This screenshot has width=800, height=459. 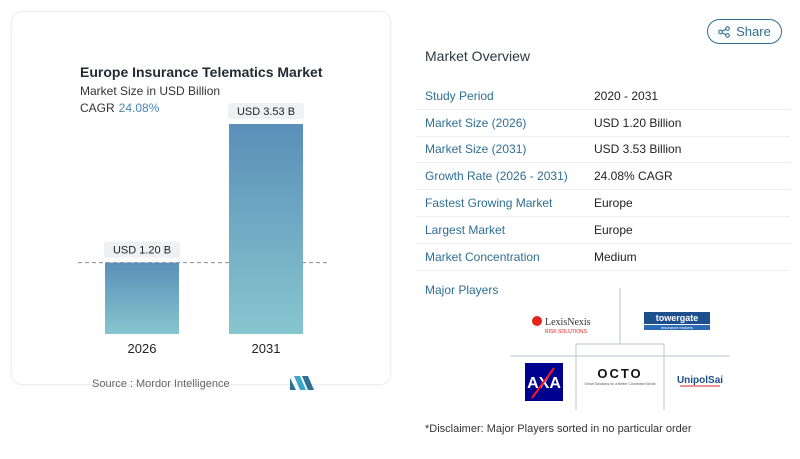 What do you see at coordinates (150, 91) in the screenshot?
I see `chart-subtitle: Market Size in USD Billion` at bounding box center [150, 91].